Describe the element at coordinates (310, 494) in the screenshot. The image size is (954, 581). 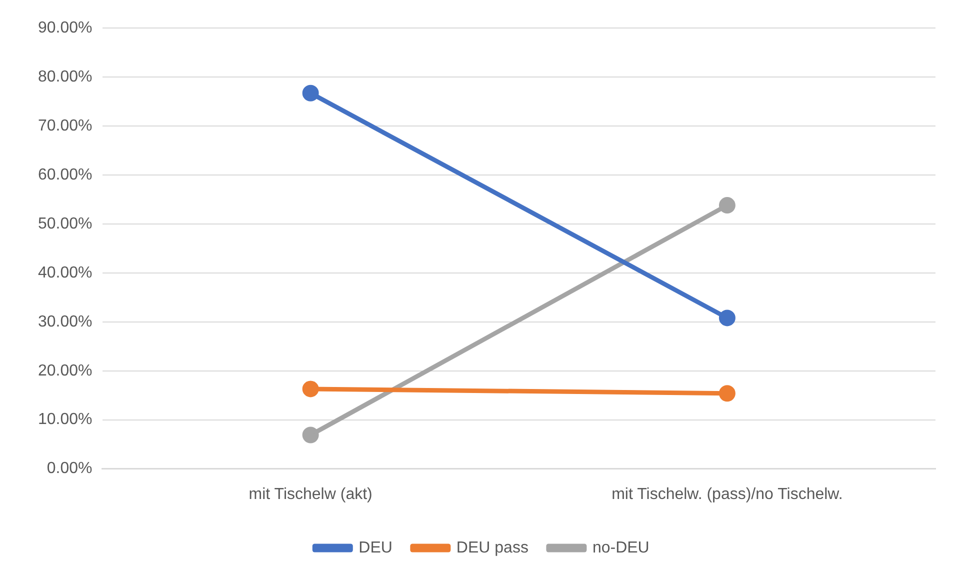
I see `x-tick-label: mit Tischelw (akt)` at that location.